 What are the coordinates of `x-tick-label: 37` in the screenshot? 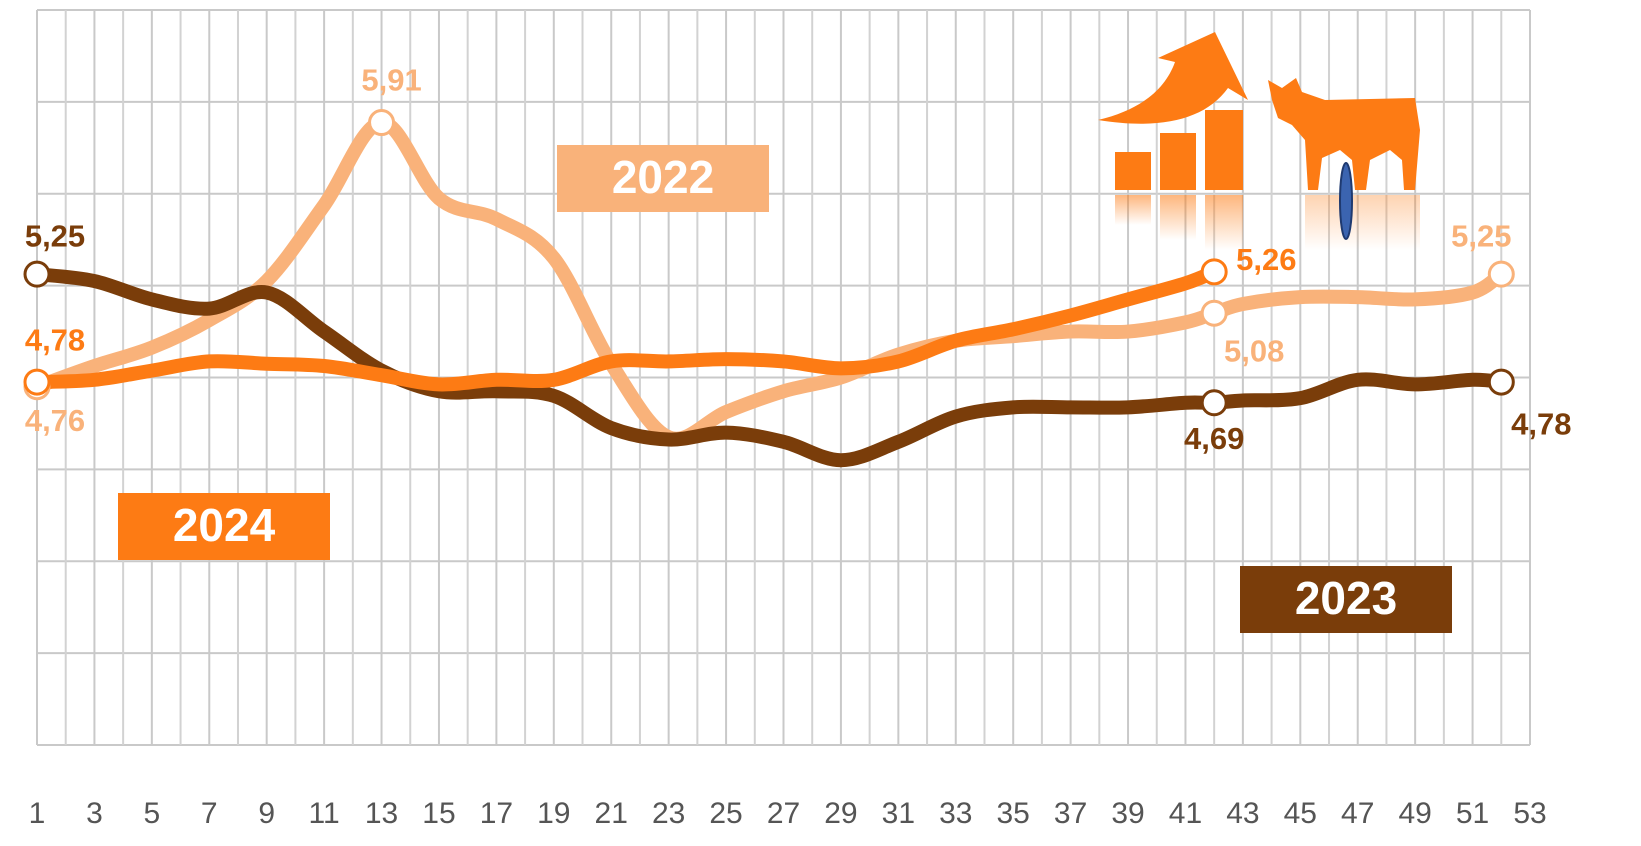 It's located at (1070, 813).